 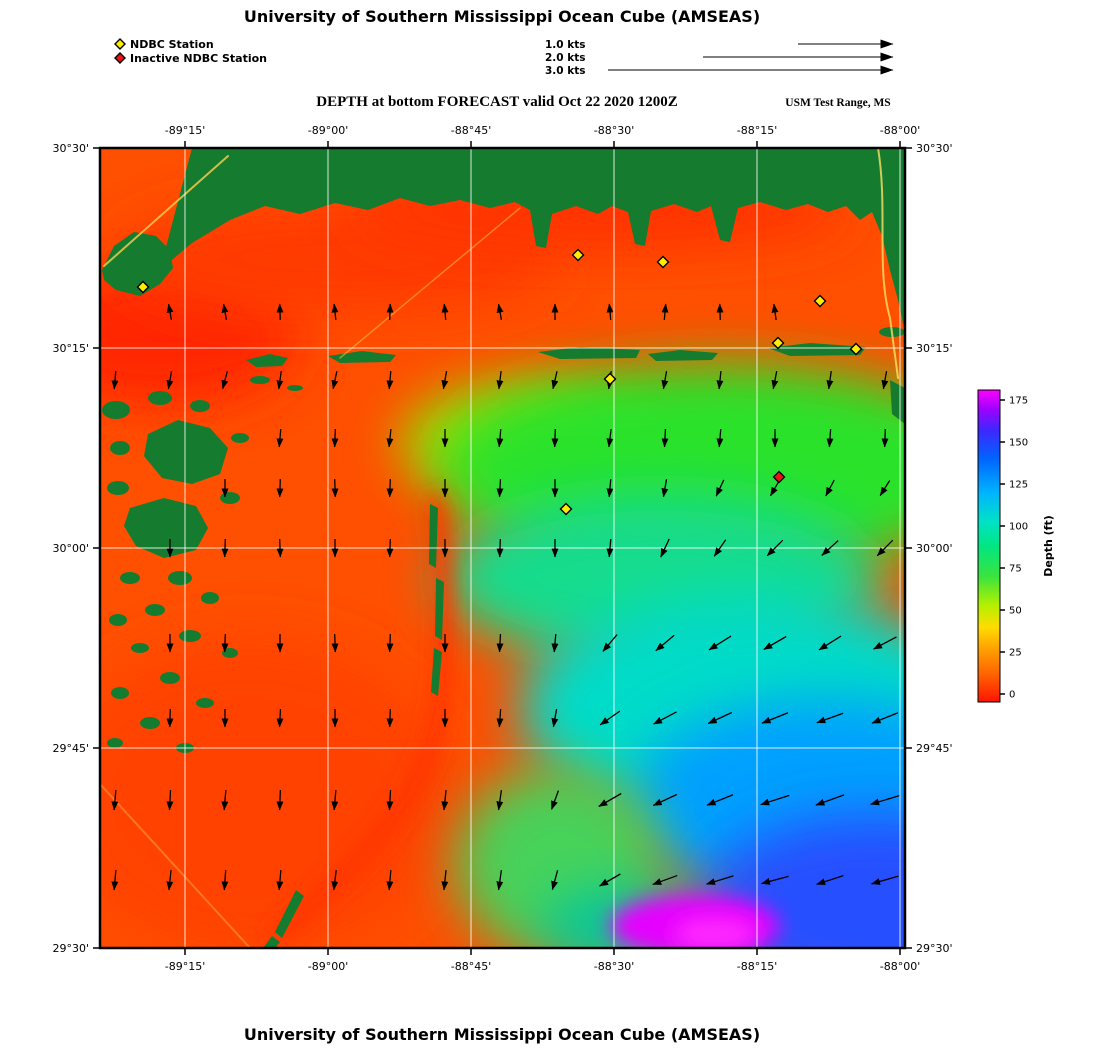 What do you see at coordinates (1014, 548) in the screenshot?
I see `colorbar-ticks: 0 25 50 75 100 125 150 175` at bounding box center [1014, 548].